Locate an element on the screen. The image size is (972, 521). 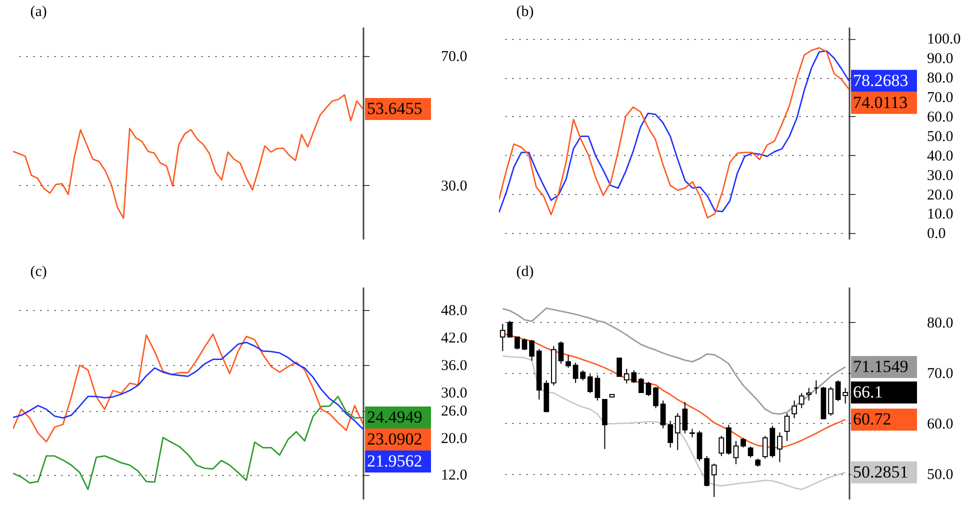
chart-title: (b) is located at coordinates (525, 12).